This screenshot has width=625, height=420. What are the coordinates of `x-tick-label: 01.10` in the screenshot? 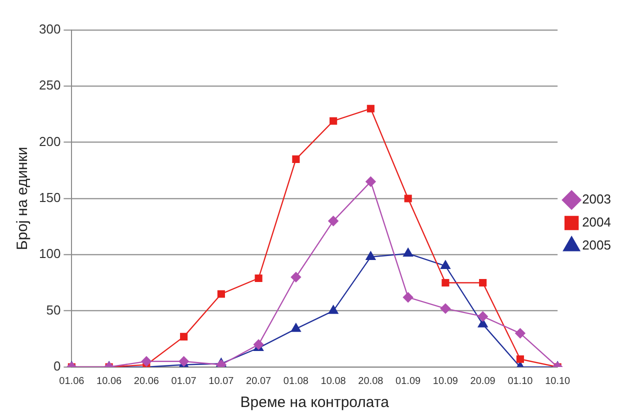 It's located at (521, 381).